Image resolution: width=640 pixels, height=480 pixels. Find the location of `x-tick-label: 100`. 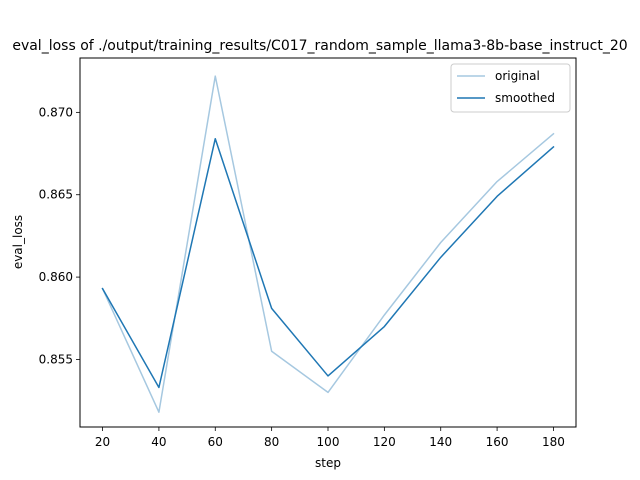

x-tick-label: 100 is located at coordinates (328, 442).